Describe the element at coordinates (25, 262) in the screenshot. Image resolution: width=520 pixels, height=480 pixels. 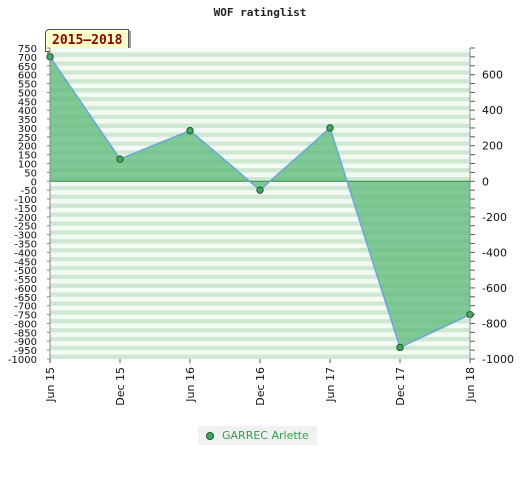
I see `left-tick-label: -450` at that location.